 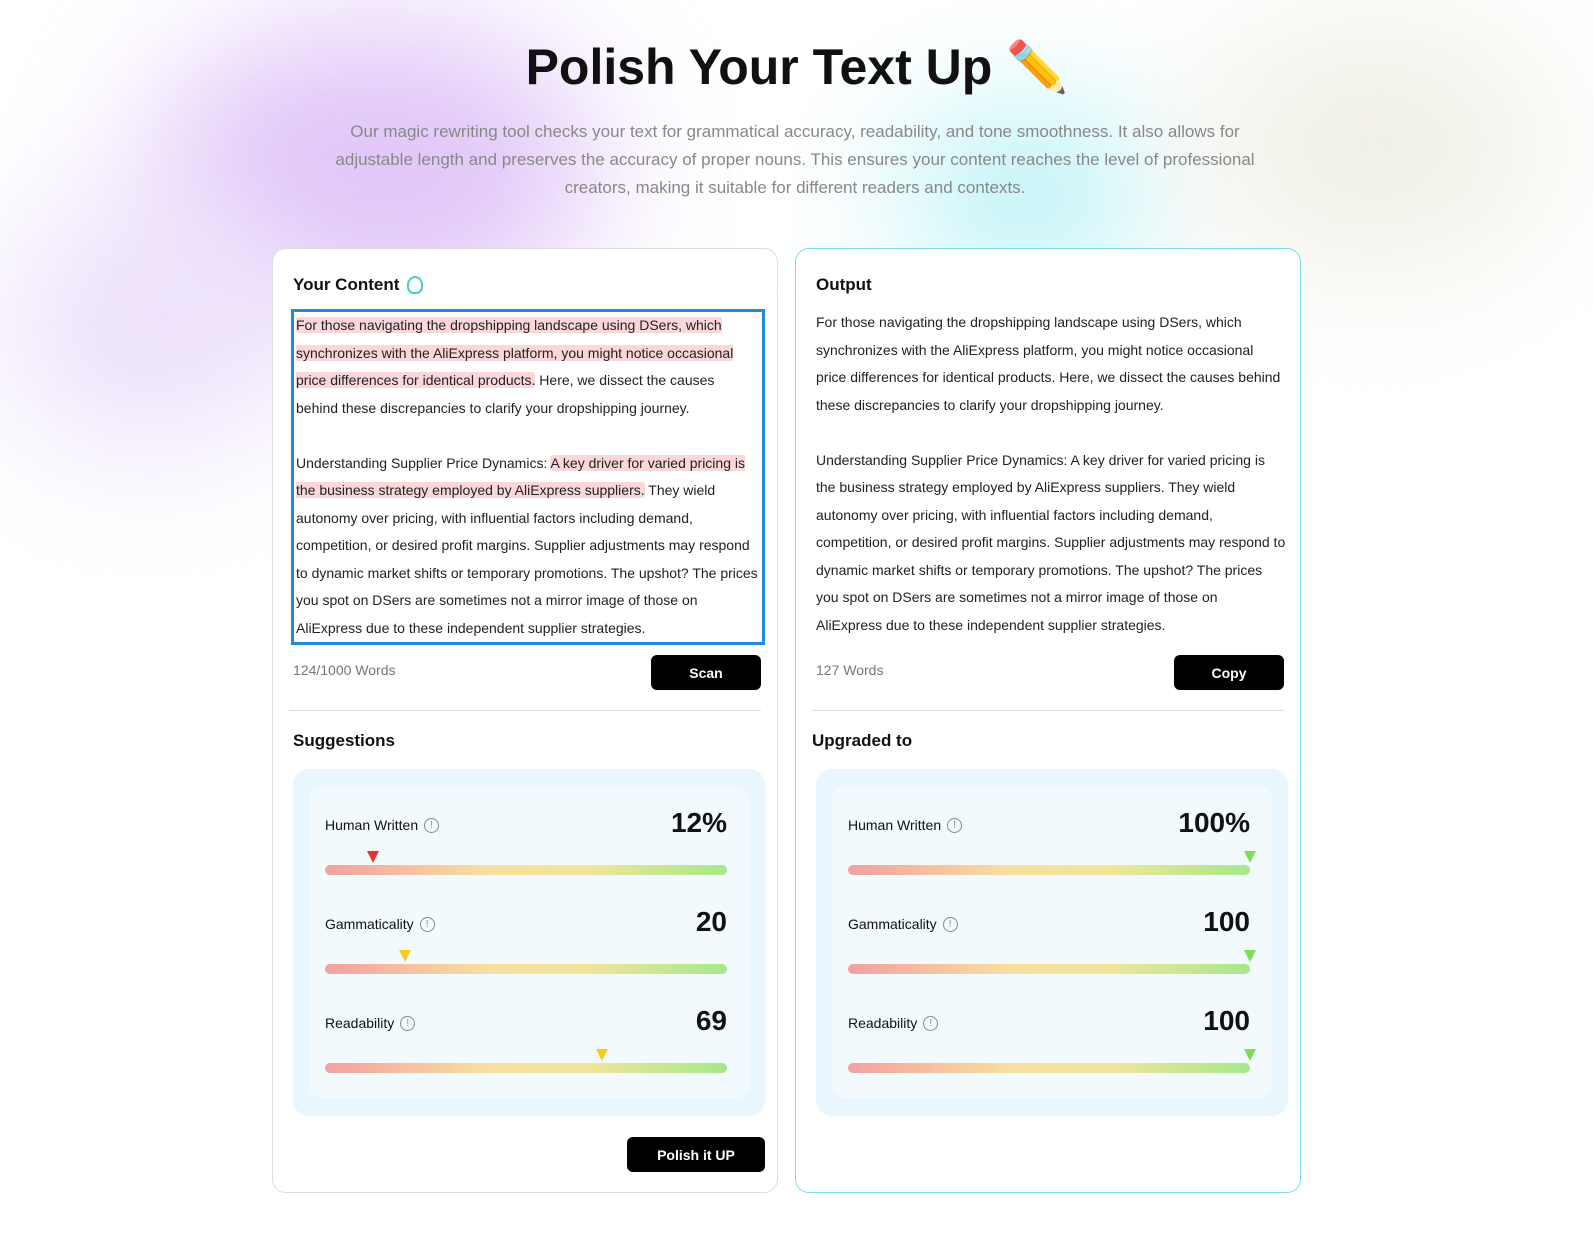 What do you see at coordinates (696, 1154) in the screenshot?
I see `polish-button: Polish it UP` at bounding box center [696, 1154].